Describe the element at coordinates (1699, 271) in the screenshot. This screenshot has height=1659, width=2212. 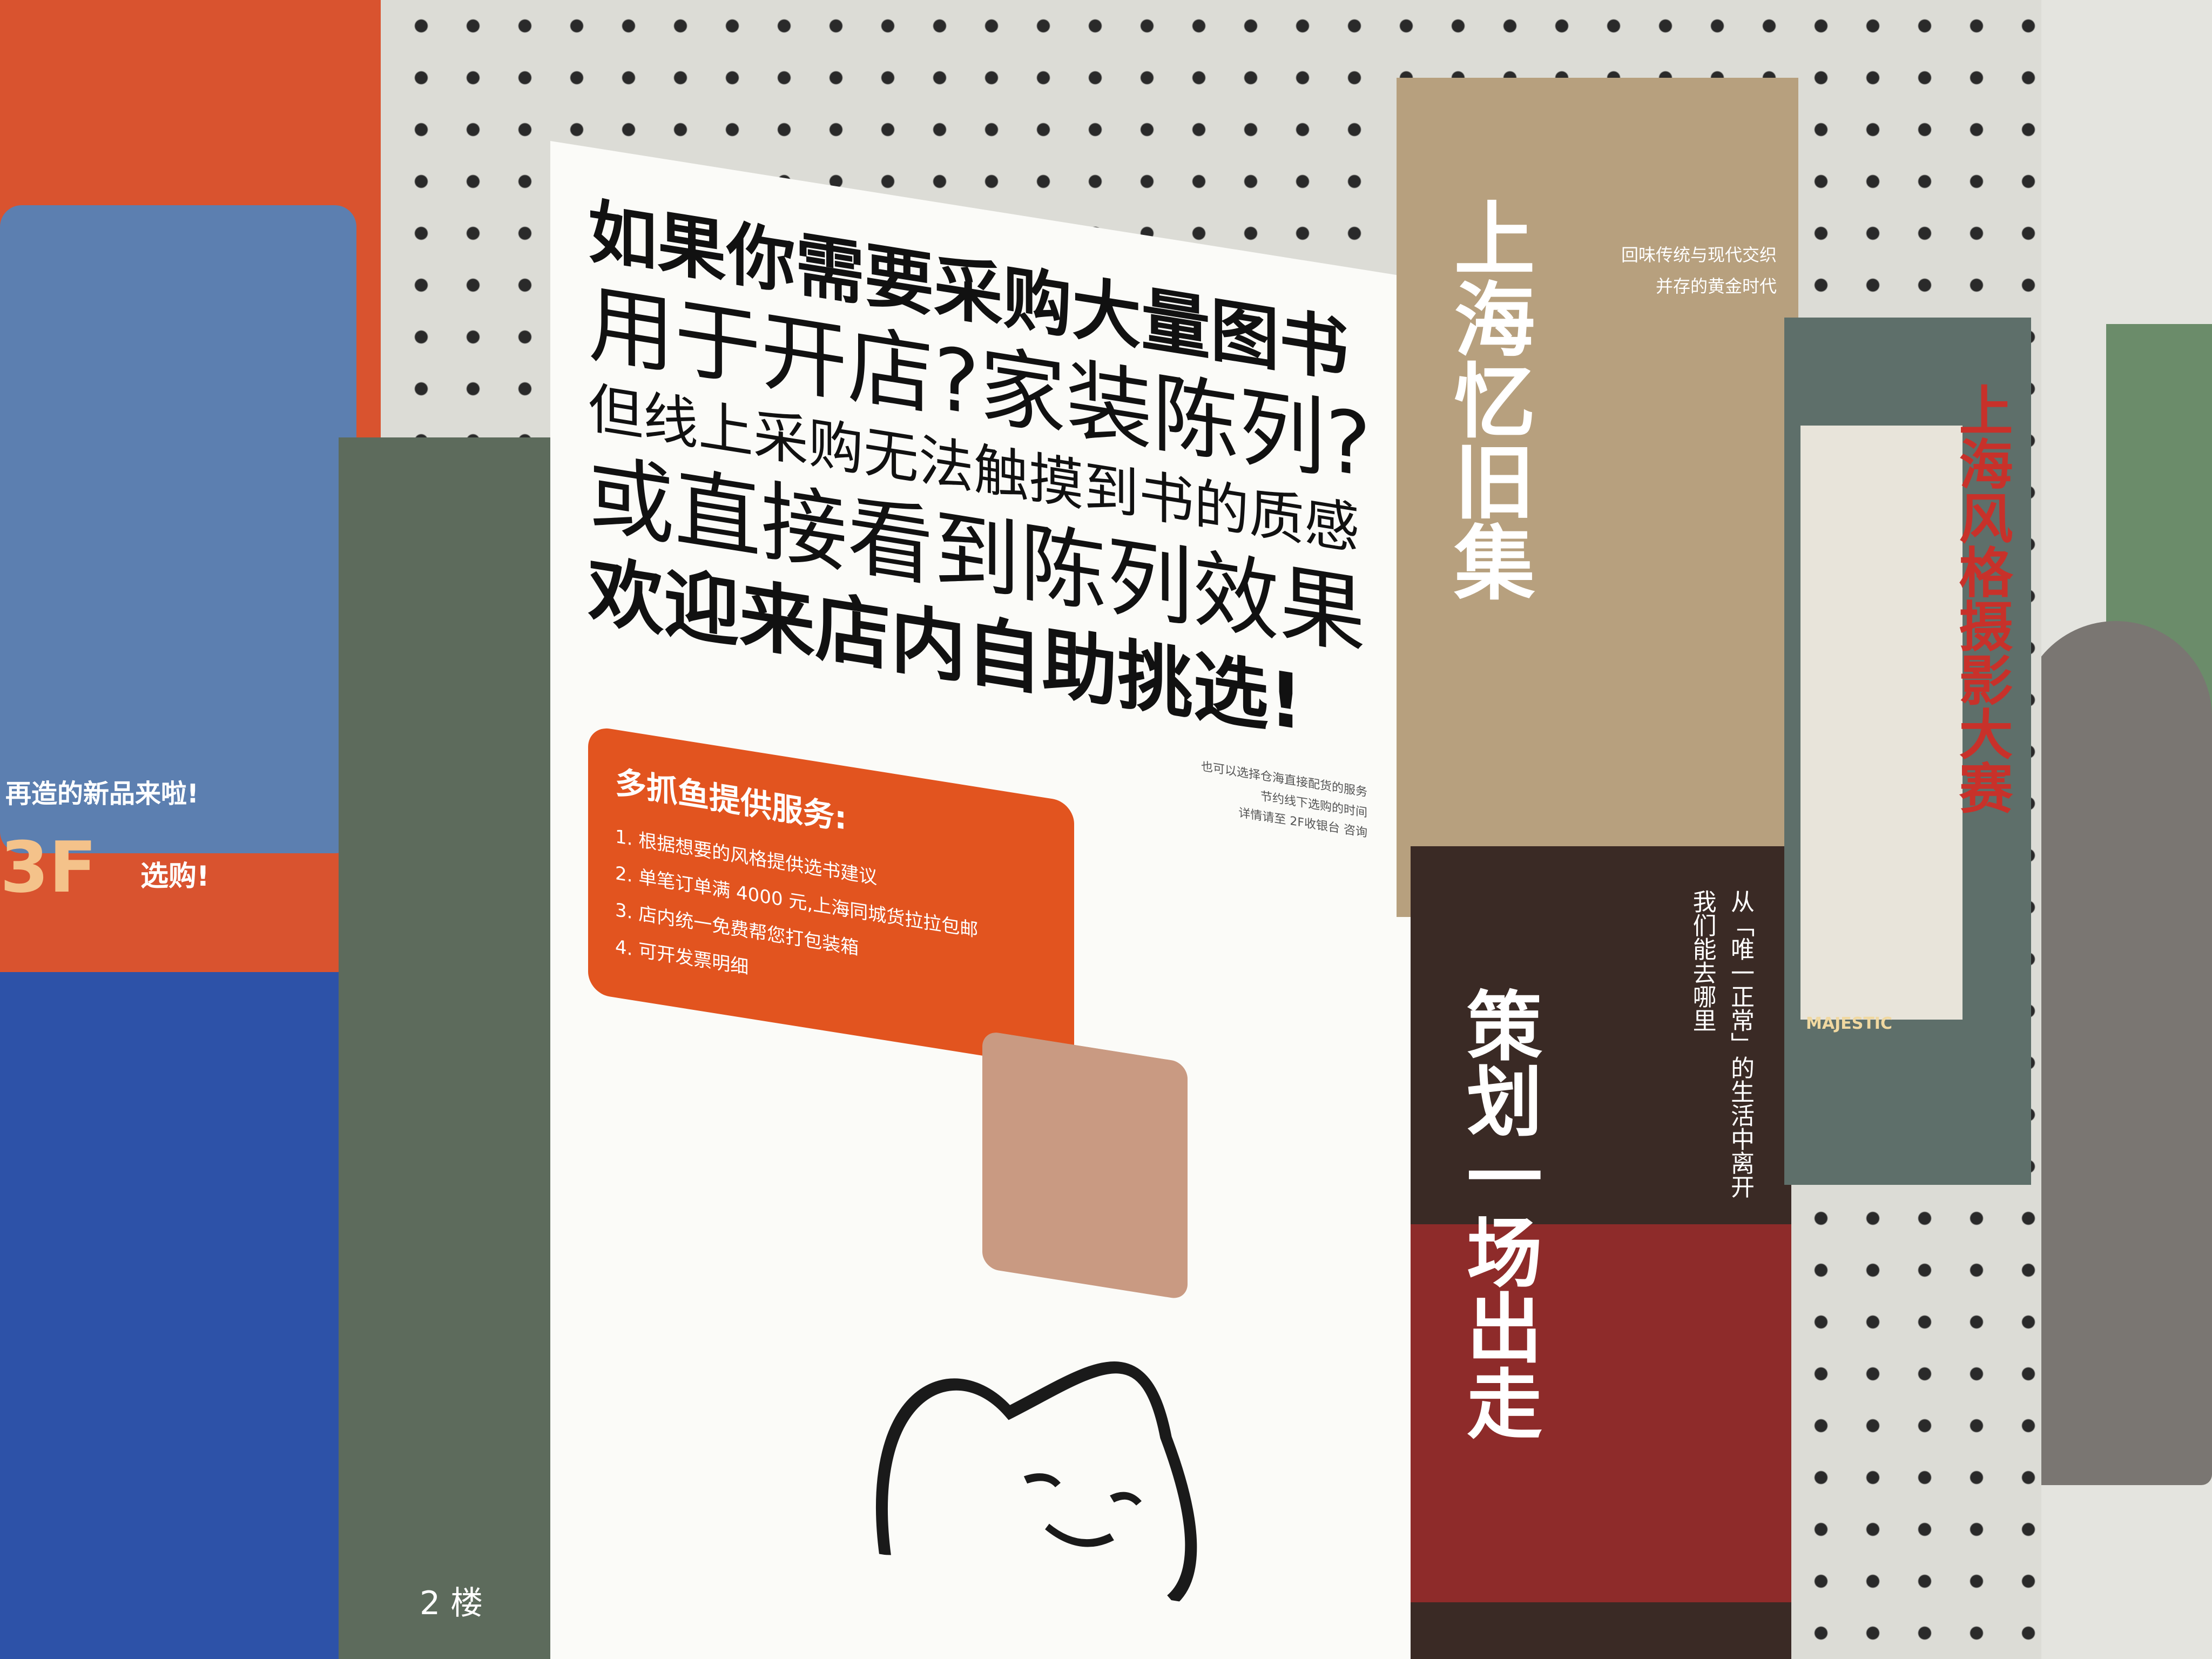
I see `memories-subtitle: 回味传统与现代交织 并存的黄金时代` at that location.